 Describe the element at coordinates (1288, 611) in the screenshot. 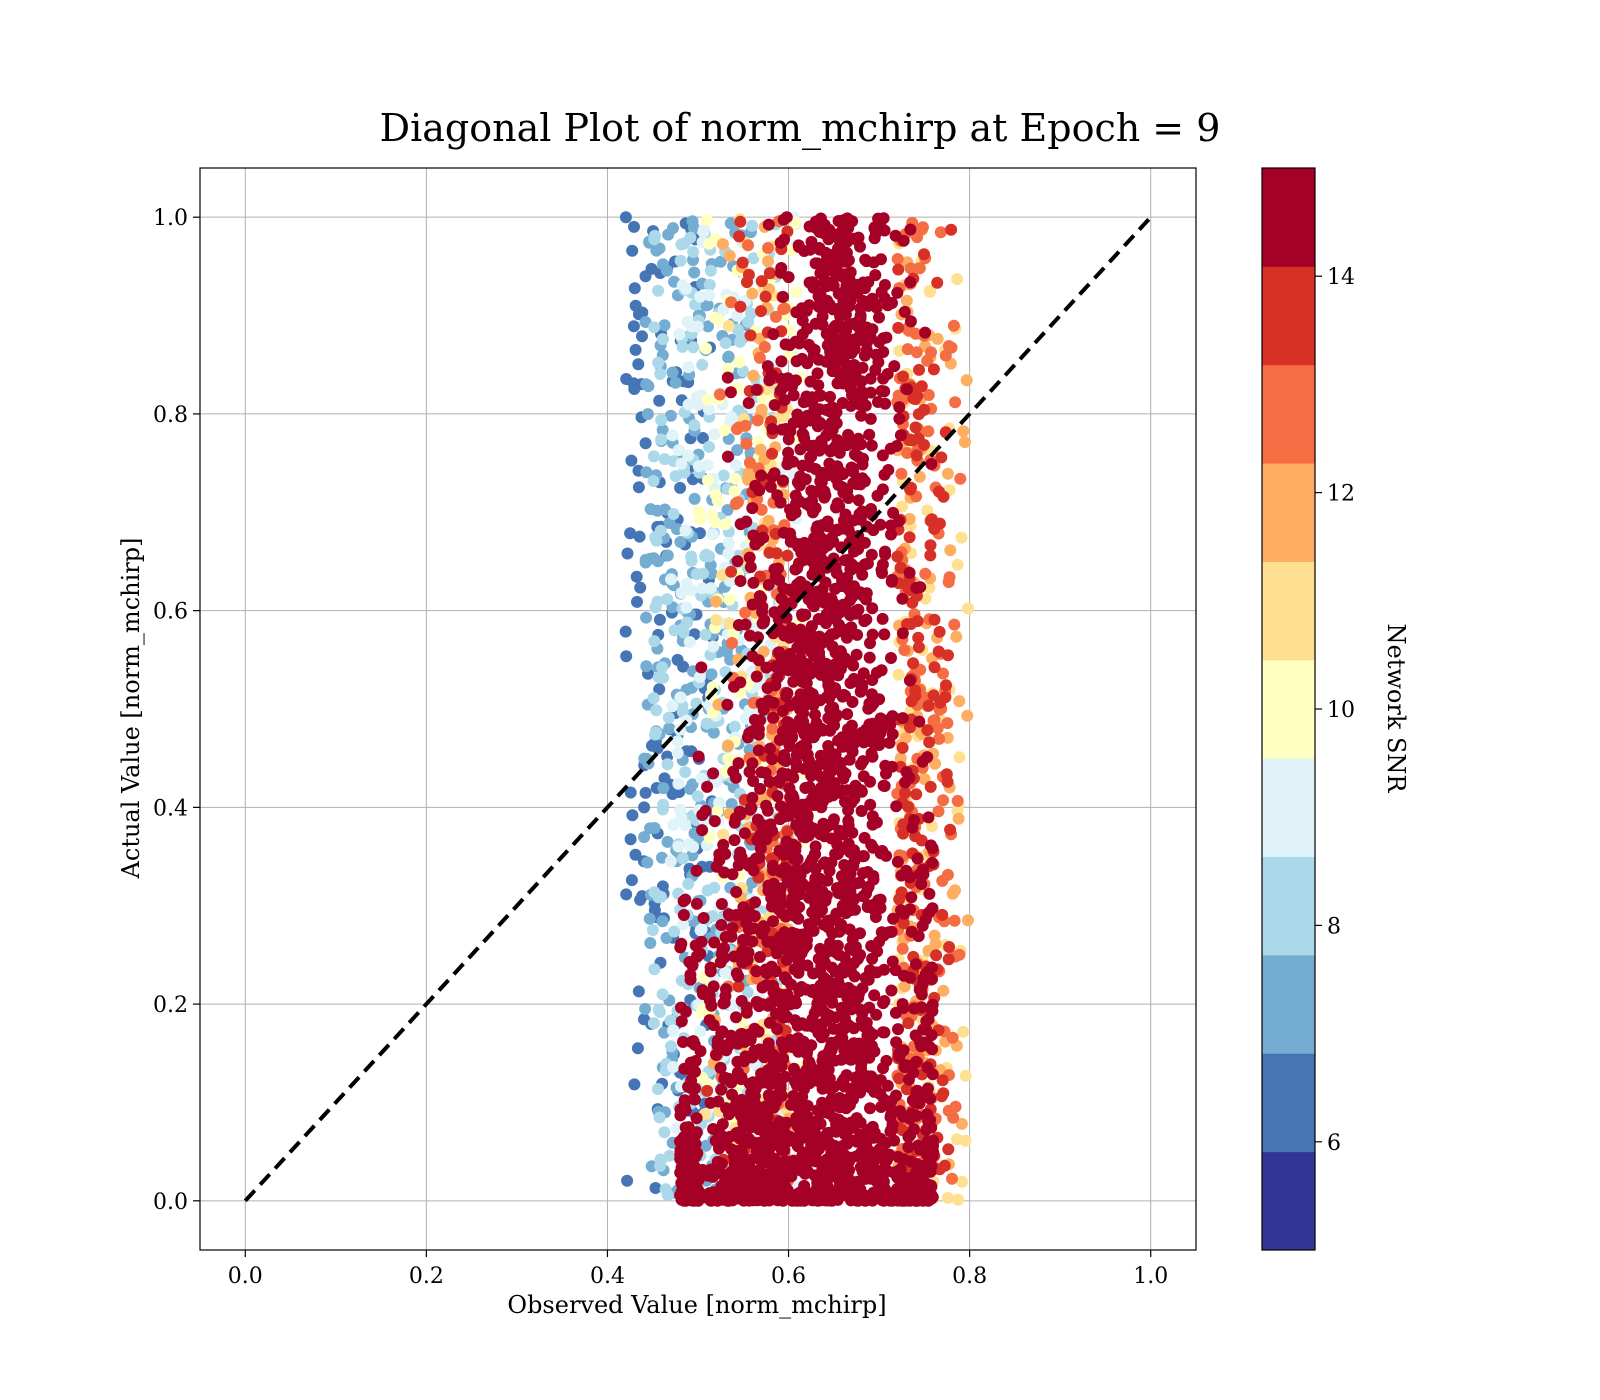

I see `colorbar-segment` at that location.